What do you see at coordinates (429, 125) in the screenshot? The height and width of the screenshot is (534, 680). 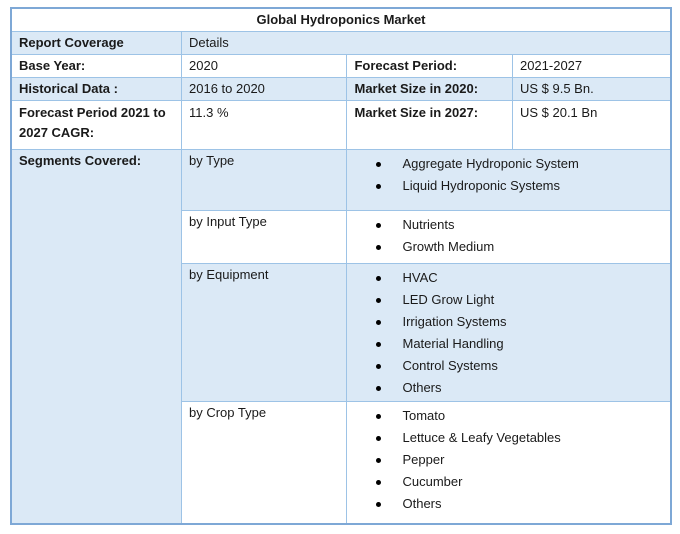 I see `market-size-2027-label: Market Size in 2027:` at bounding box center [429, 125].